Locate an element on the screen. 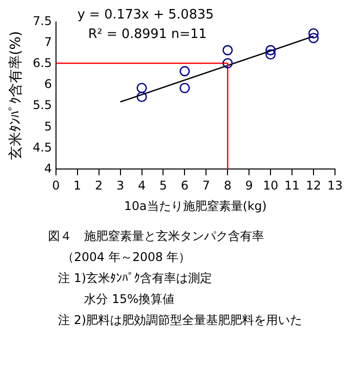  y-tick-label: 7.5 is located at coordinates (42, 21).